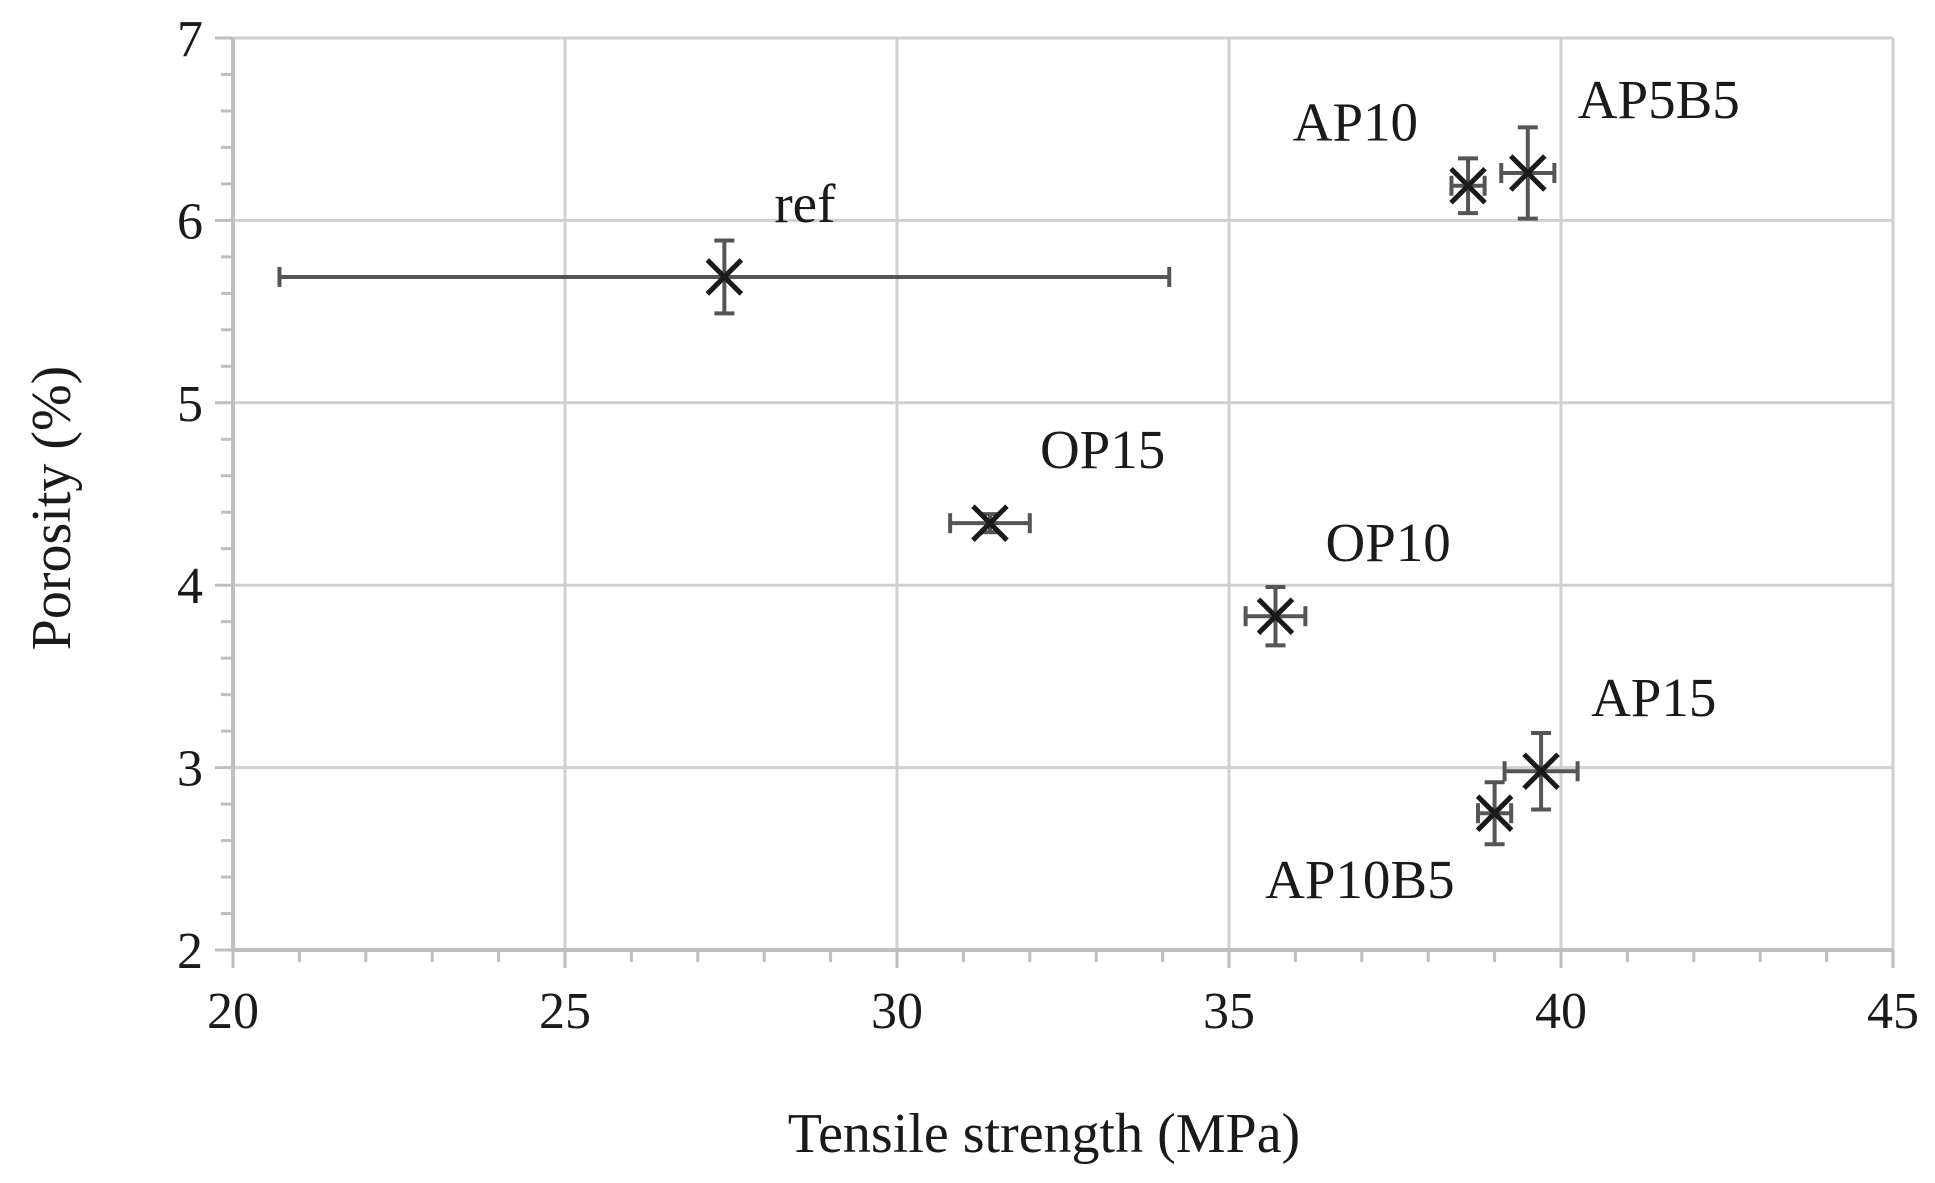 The width and height of the screenshot is (1935, 1183). Describe the element at coordinates (190, 221) in the screenshot. I see `y-tick-label: 6` at that location.